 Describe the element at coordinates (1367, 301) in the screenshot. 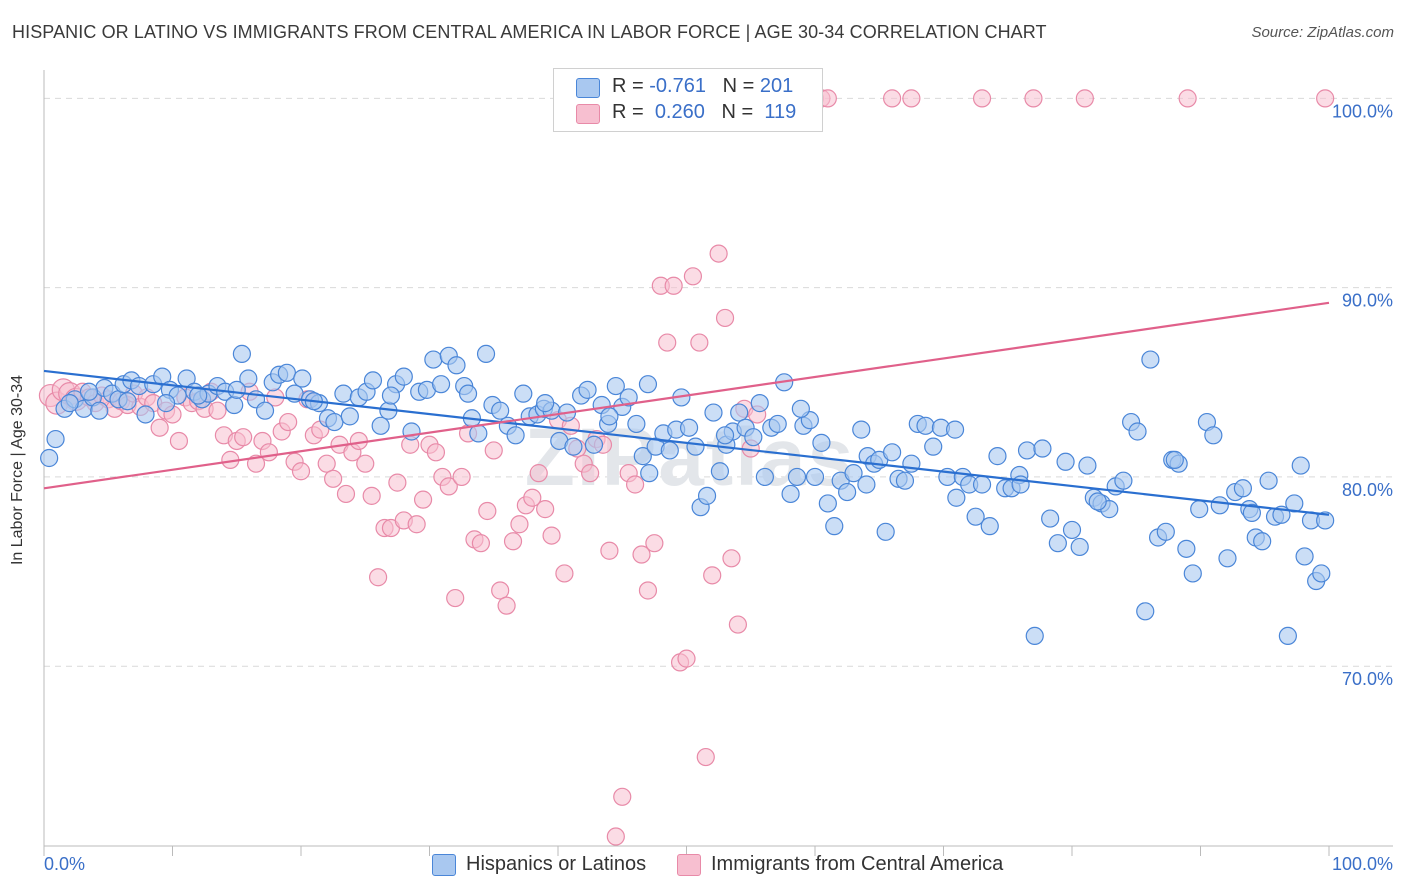

I see `y-tick-label: 90.0%` at that location.